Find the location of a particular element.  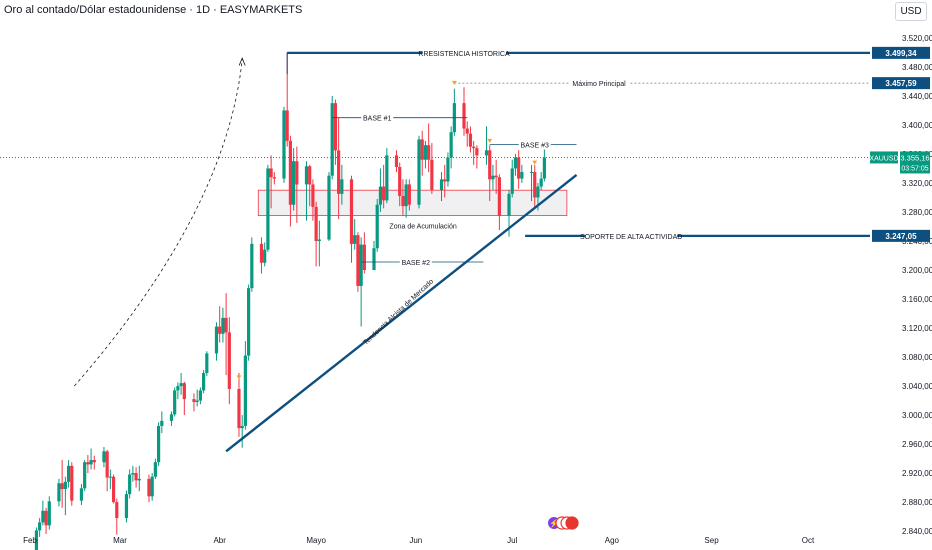

currency-button: USD is located at coordinates (911, 11).